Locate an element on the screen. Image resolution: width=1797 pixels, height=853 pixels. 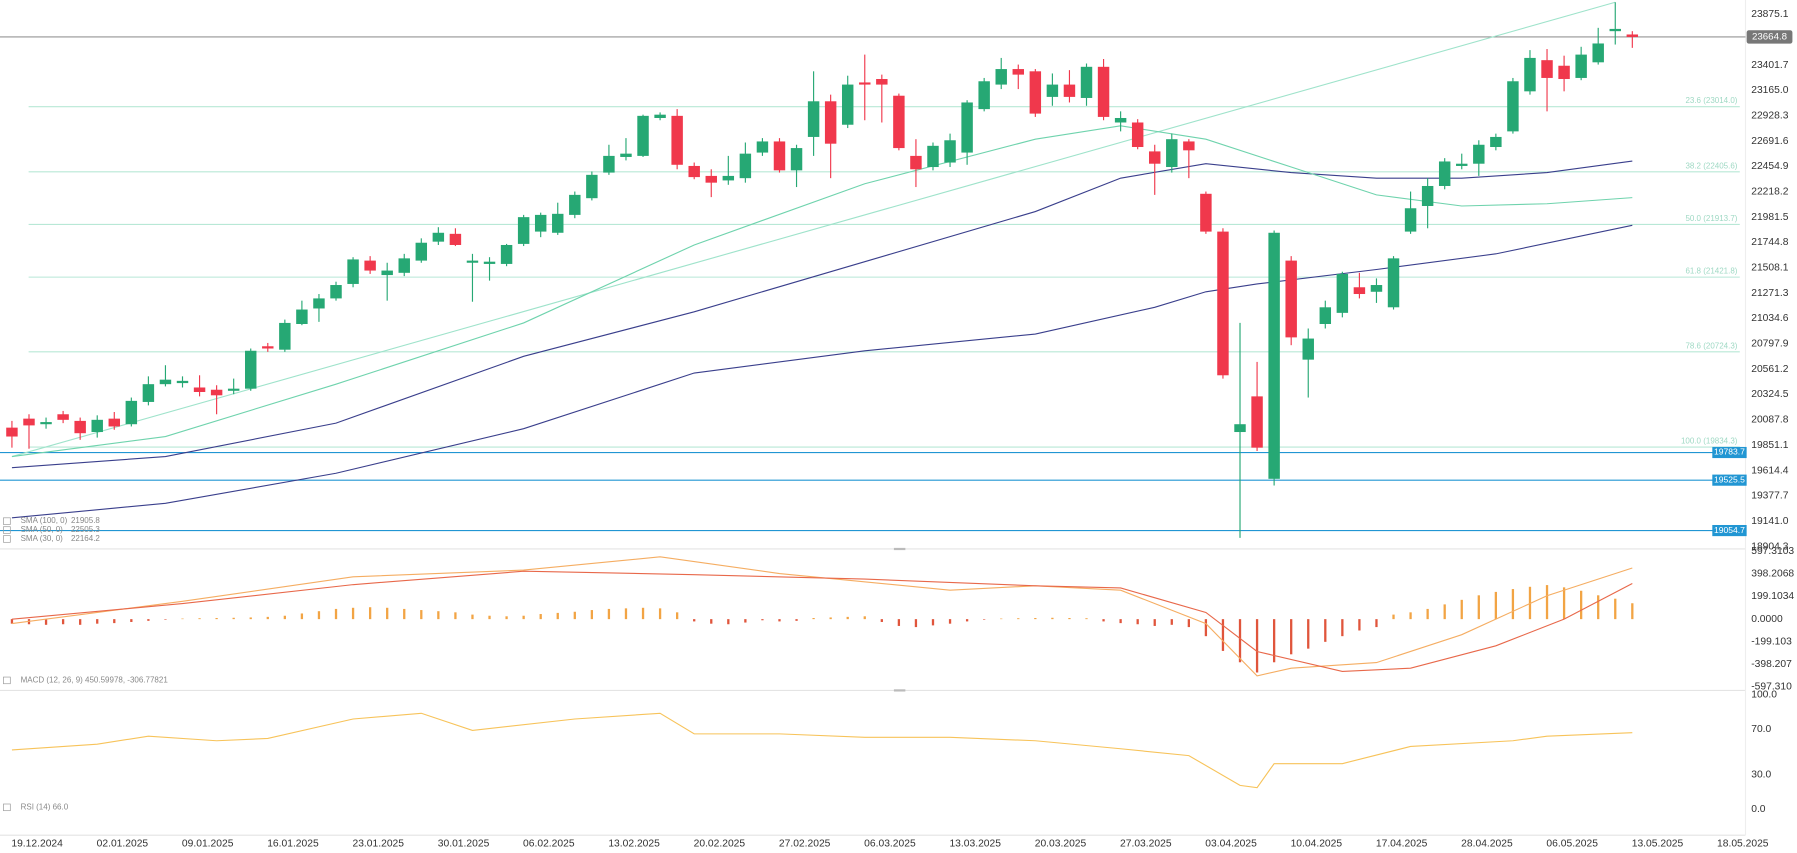
y-tick-label: 23875.1 is located at coordinates (1770, 14).